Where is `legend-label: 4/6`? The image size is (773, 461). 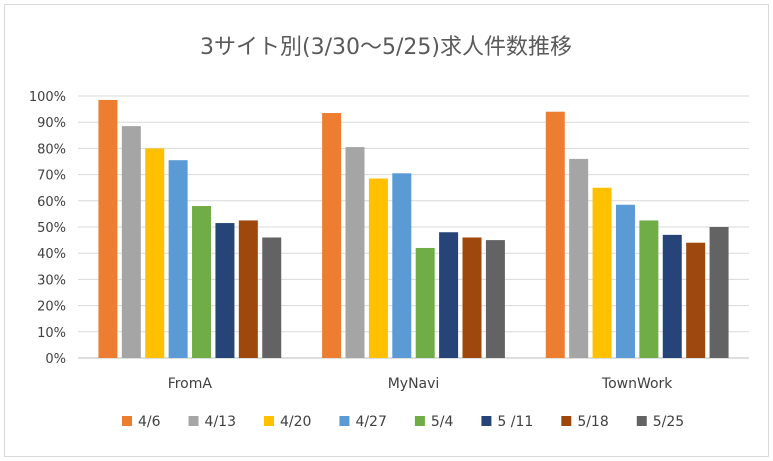
legend-label: 4/6 is located at coordinates (149, 422).